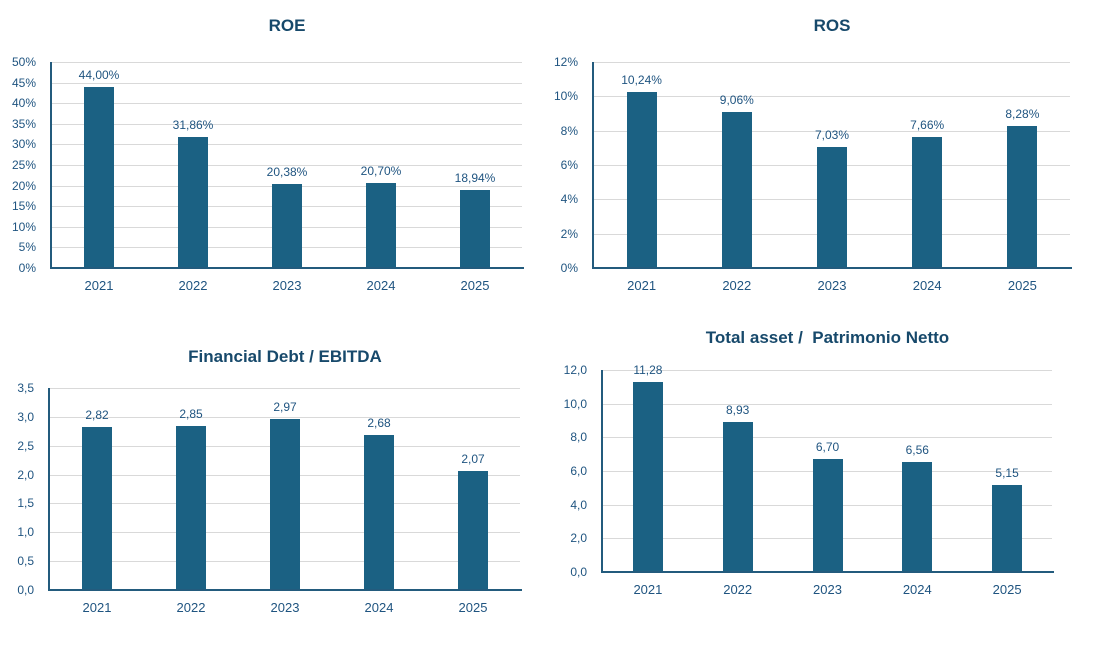 This screenshot has width=1100, height=646. What do you see at coordinates (25, 445) in the screenshot?
I see `y-axis-tick-label: 2,5` at bounding box center [25, 445].